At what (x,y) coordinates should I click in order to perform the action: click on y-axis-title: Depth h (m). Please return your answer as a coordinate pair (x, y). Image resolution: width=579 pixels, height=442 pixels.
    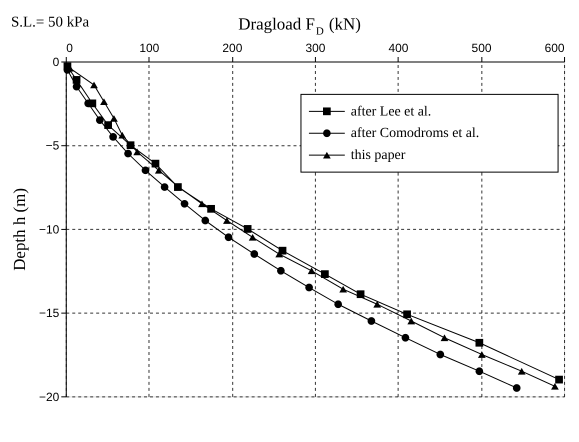
    Looking at the image, I should click on (20, 229).